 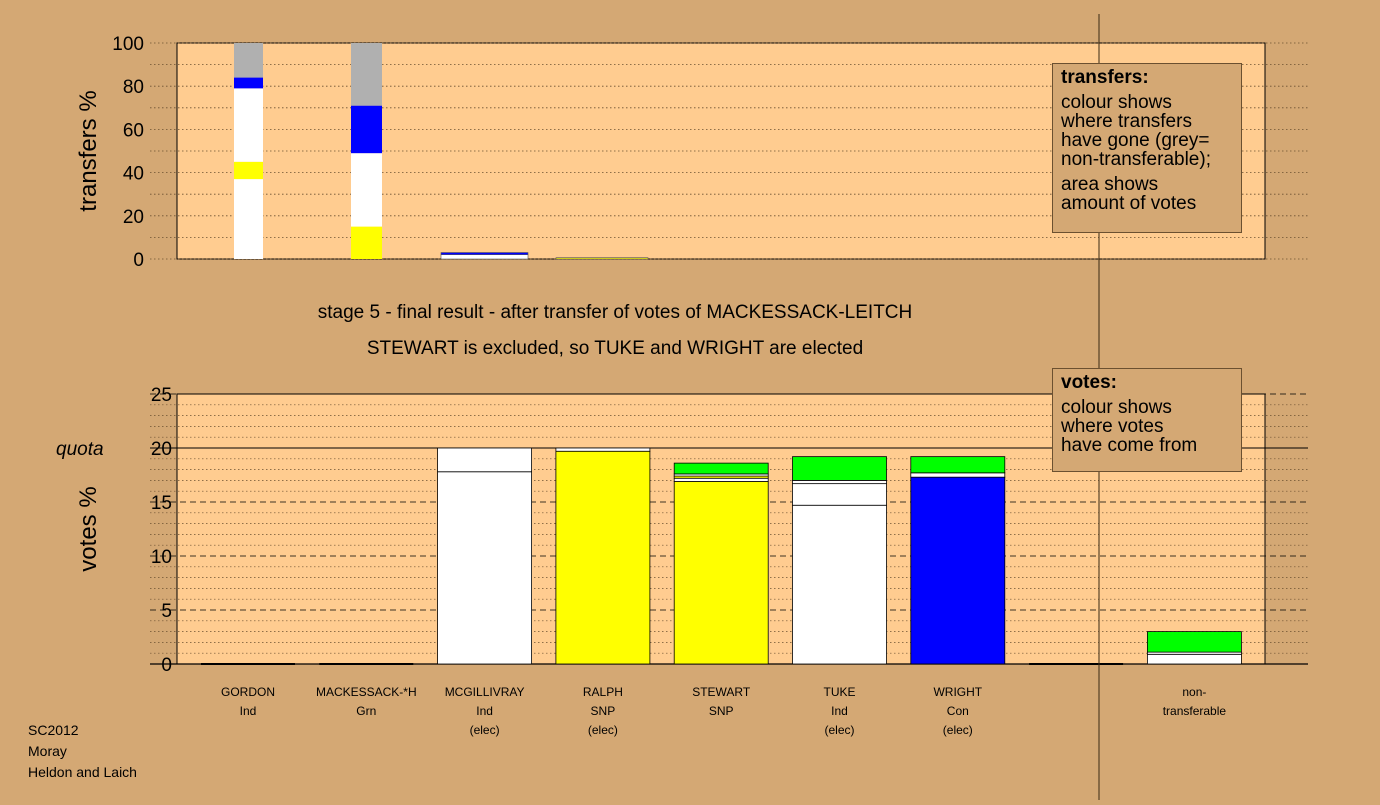 What do you see at coordinates (161, 503) in the screenshot?
I see `votes-y-tick-label: 15` at bounding box center [161, 503].